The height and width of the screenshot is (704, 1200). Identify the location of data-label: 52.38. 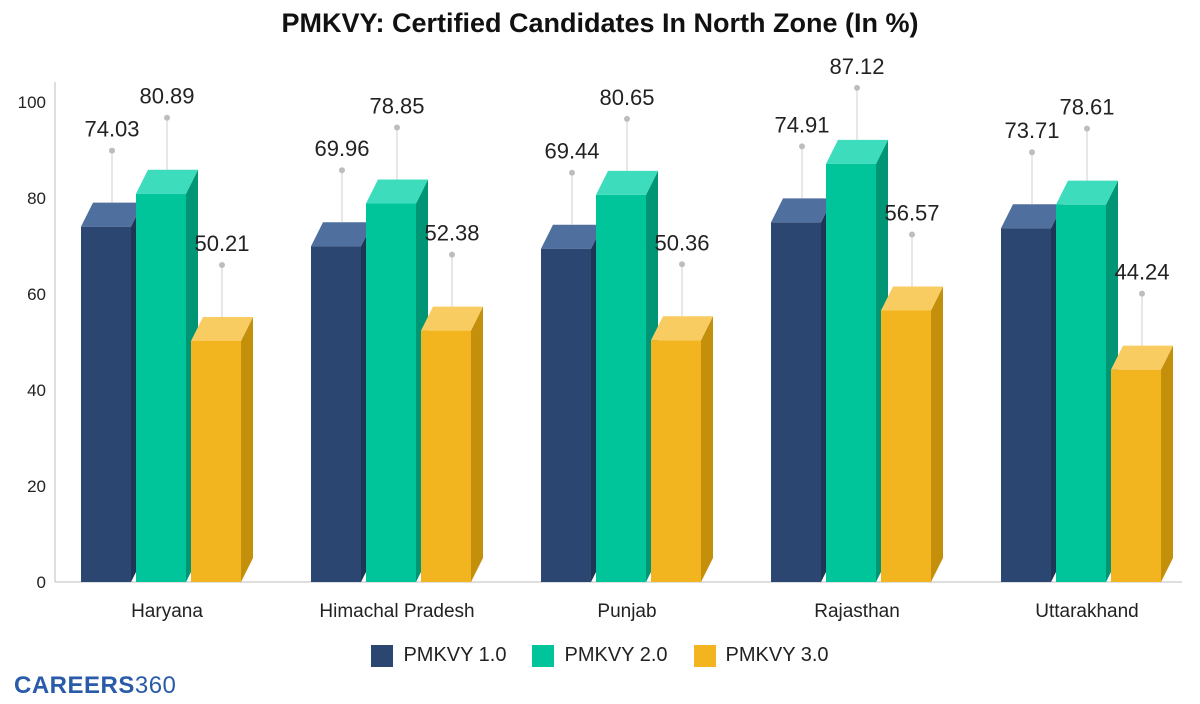
(451, 233).